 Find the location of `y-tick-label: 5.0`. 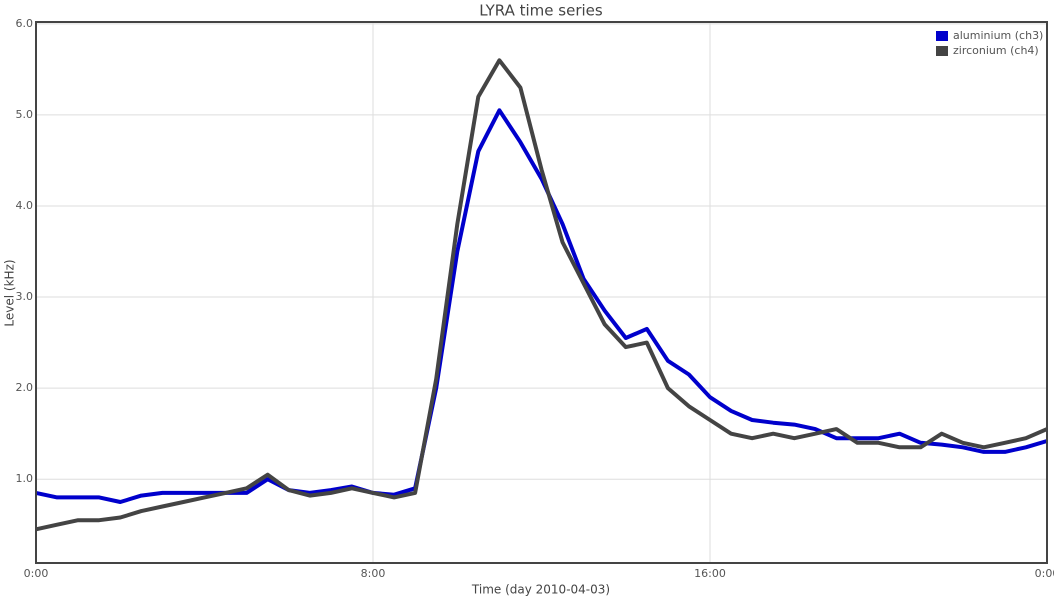

y-tick-label: 5.0 is located at coordinates (25, 114).